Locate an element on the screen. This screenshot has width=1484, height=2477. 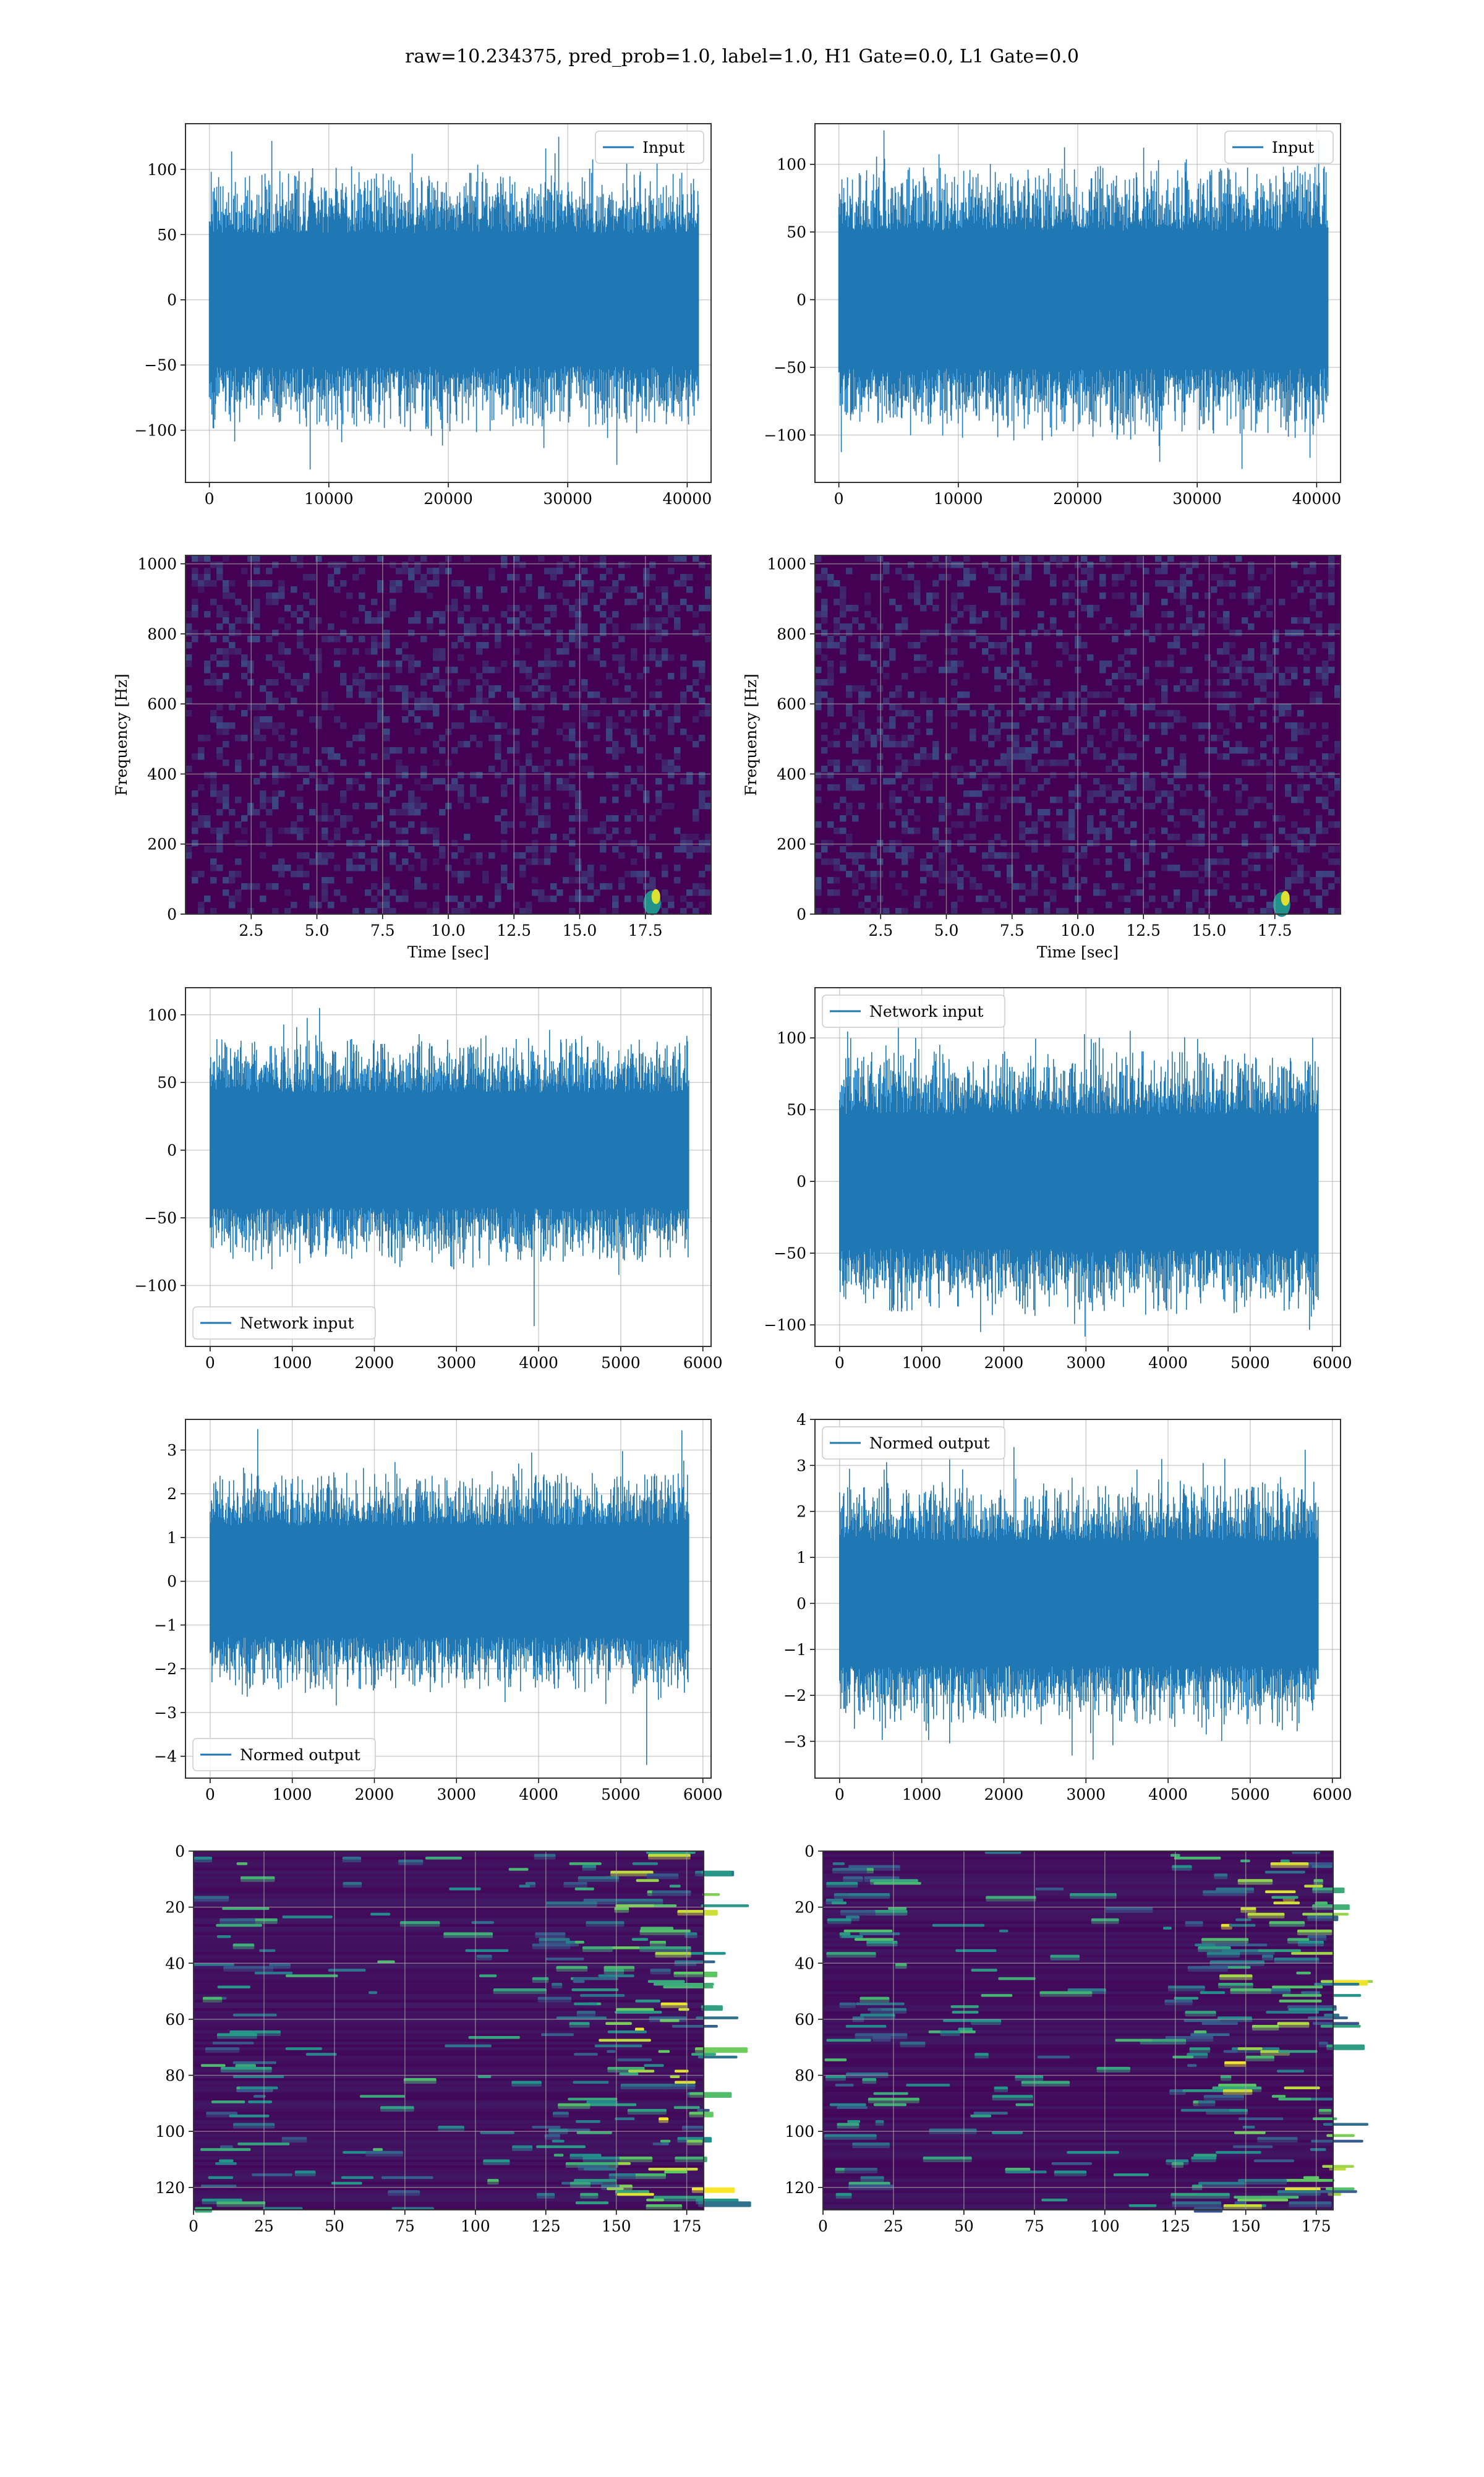
chart-raw-input-right: 0 10000 20000 30000 40000 −100 −50 0 50 100 Input is located at coordinates (1052, 315).